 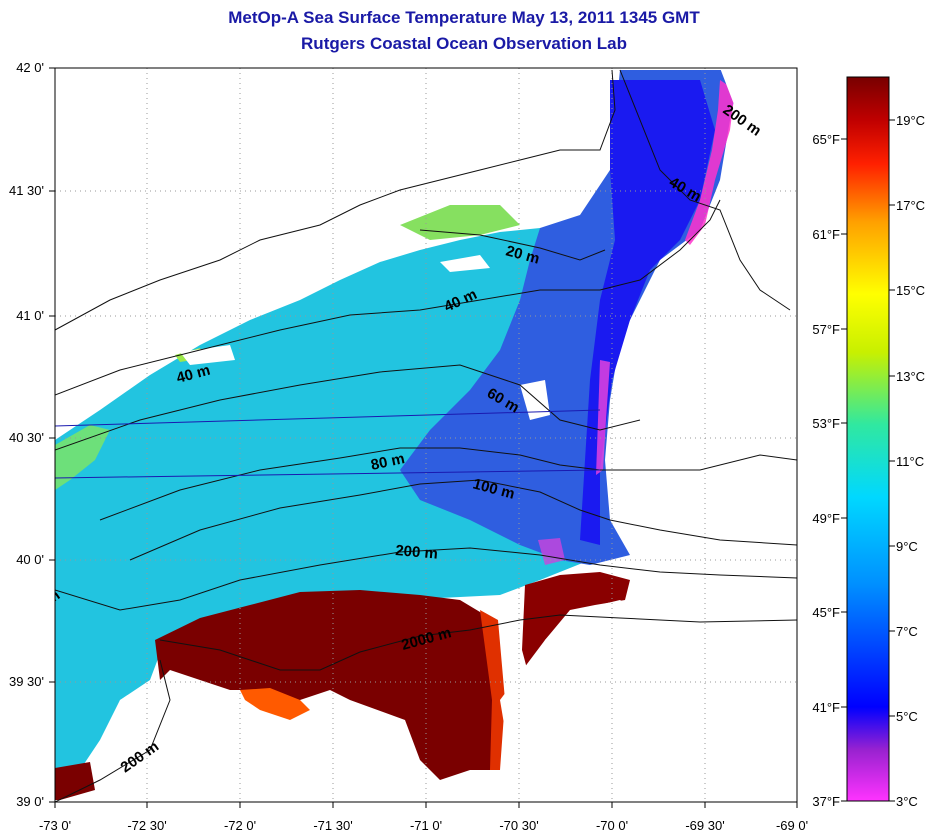 I want to click on contour-20m, so click(x=512, y=245).